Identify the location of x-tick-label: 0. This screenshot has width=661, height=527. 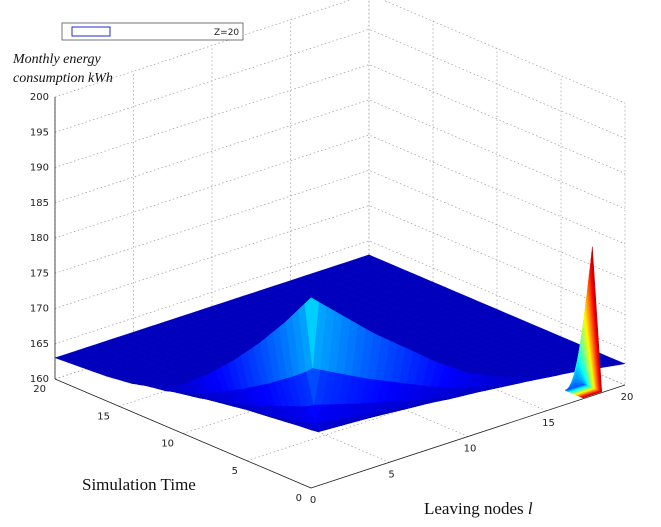
(313, 500).